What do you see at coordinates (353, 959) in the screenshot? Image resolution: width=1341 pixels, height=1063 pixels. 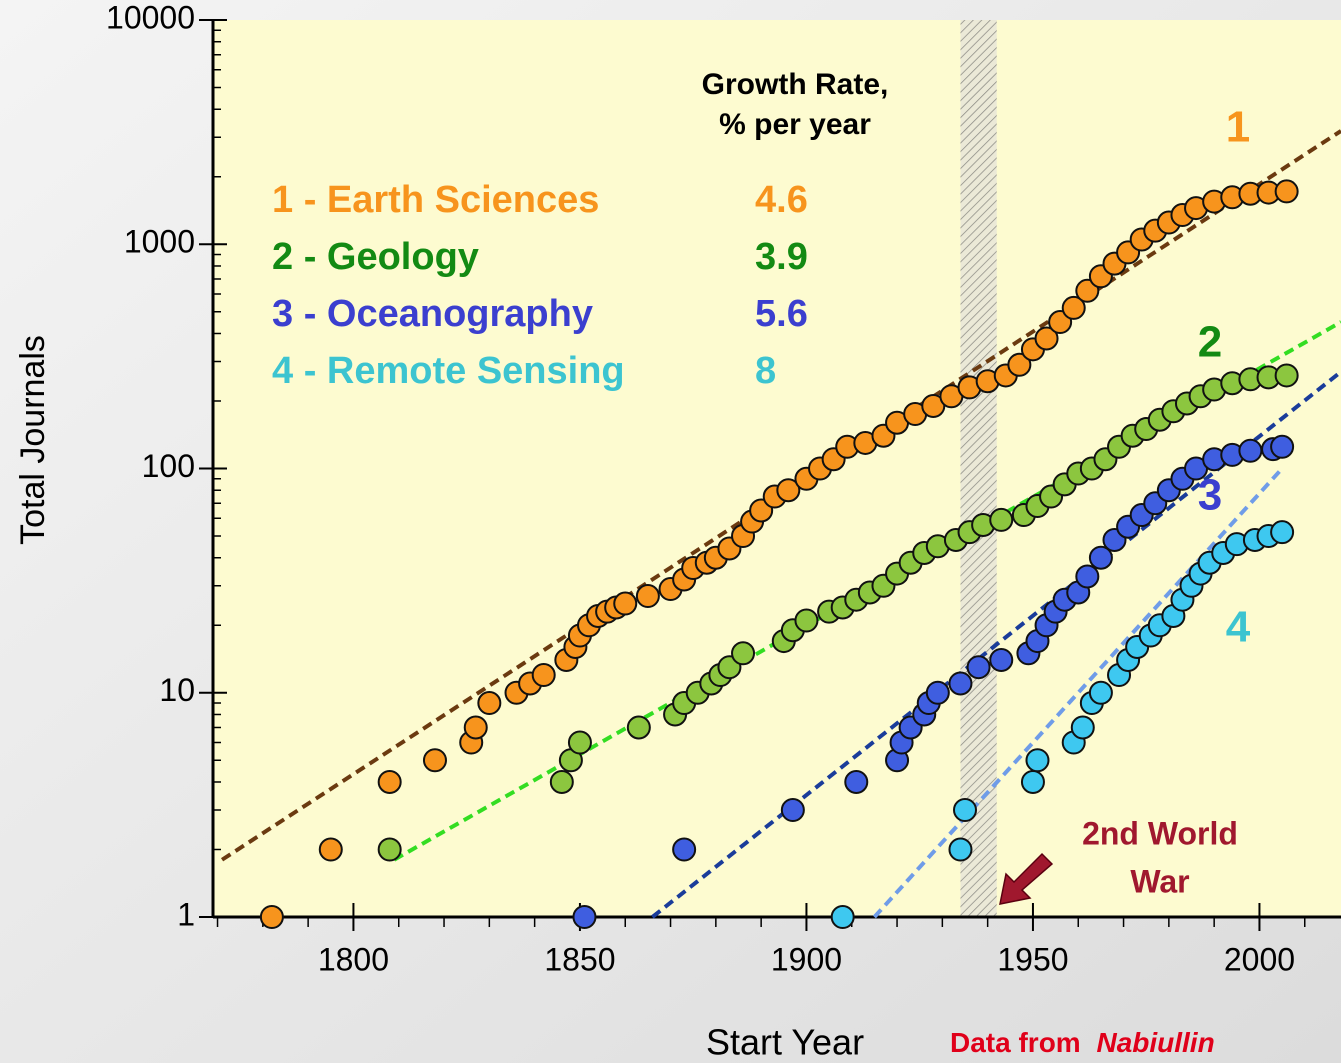 I see `x-tick-label: 1800` at bounding box center [353, 959].